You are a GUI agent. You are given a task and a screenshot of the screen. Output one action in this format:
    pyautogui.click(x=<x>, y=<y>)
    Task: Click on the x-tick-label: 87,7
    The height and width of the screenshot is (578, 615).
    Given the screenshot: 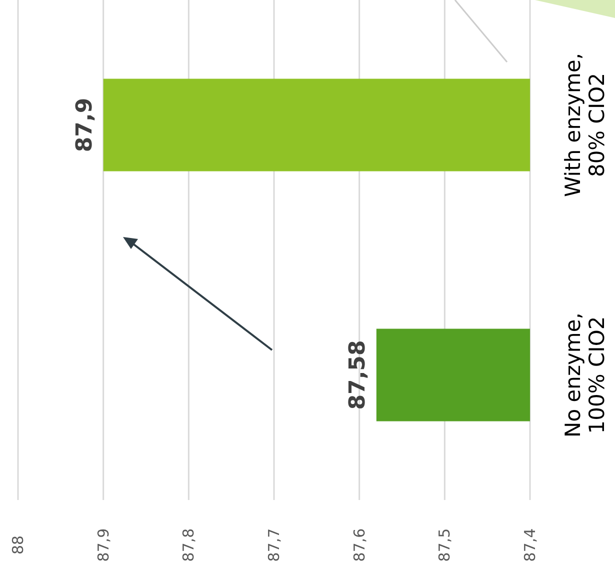 What is the action you would take?
    pyautogui.click(x=274, y=545)
    